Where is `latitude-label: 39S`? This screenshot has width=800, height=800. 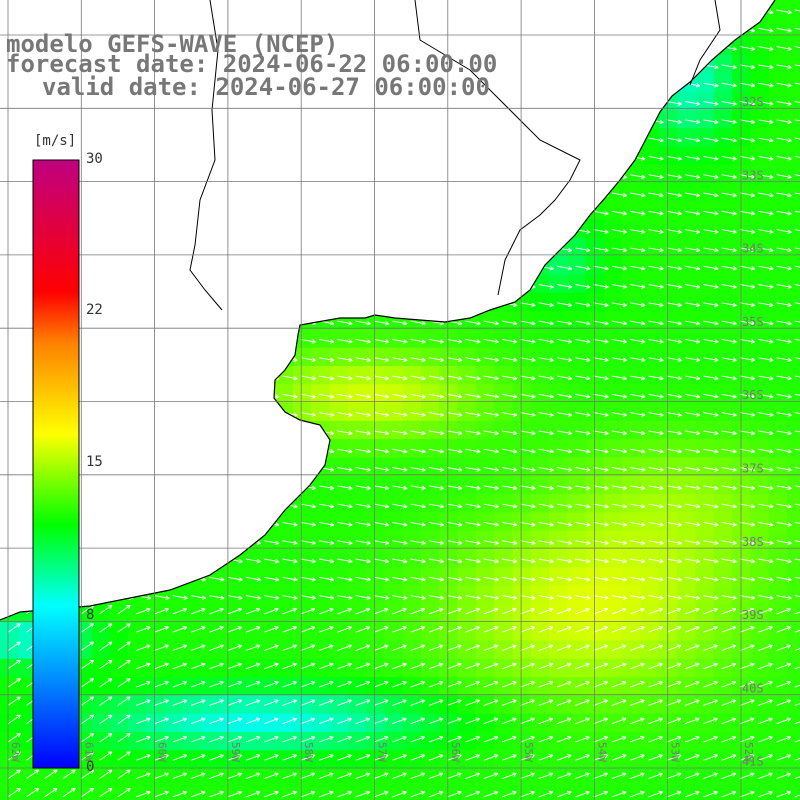
latitude-label: 39S is located at coordinates (753, 615).